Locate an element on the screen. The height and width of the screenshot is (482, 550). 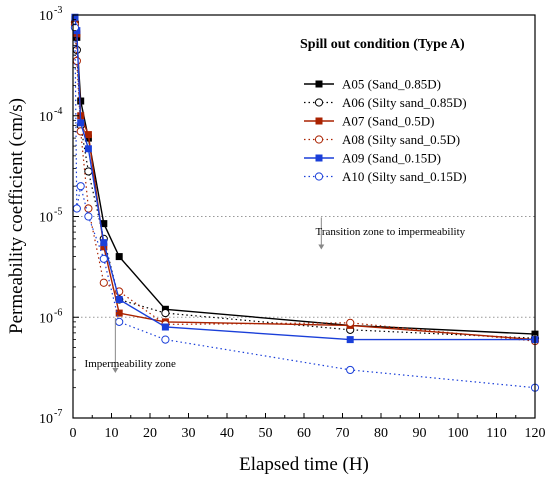
y-tick-label-1: 10 is located at coordinates (46, 318).